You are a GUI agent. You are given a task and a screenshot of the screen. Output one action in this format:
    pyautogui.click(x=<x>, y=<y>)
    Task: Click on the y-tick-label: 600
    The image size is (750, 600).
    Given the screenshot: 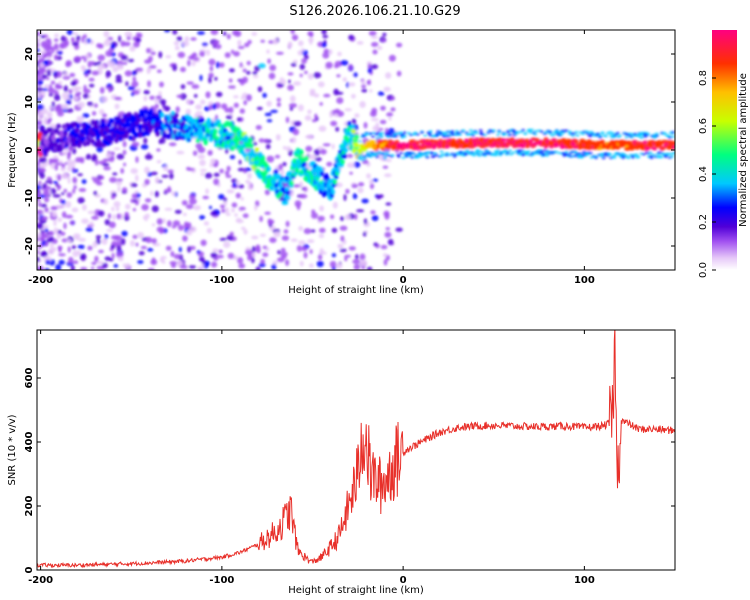 What is the action you would take?
    pyautogui.click(x=29, y=378)
    